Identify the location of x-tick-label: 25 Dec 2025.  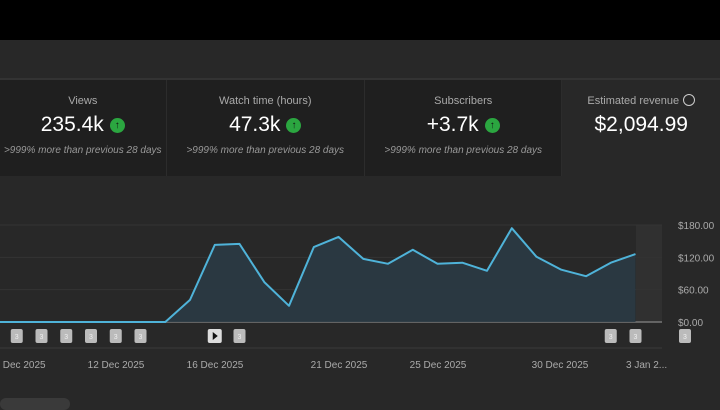
(438, 365).